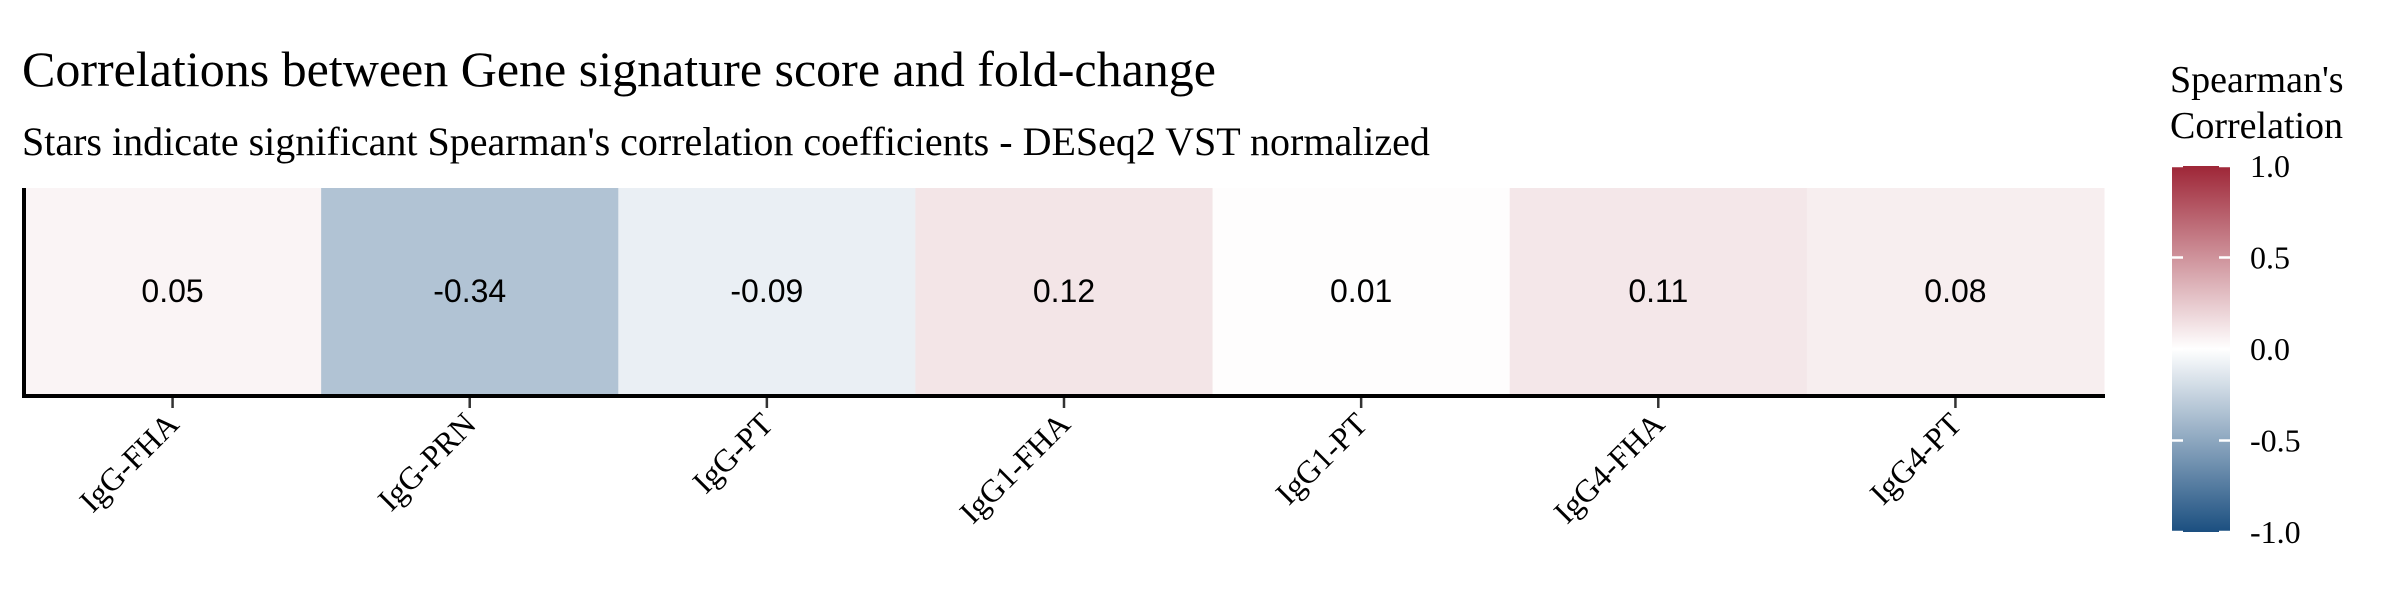  I want to click on heatmap-cell-igg1-fha, so click(1064, 291).